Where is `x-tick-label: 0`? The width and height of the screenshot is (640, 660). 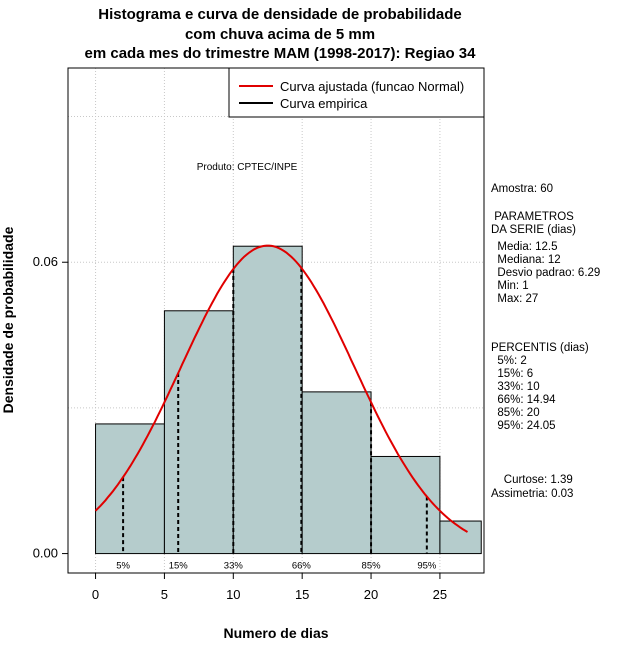
x-tick-label: 0 is located at coordinates (95, 594).